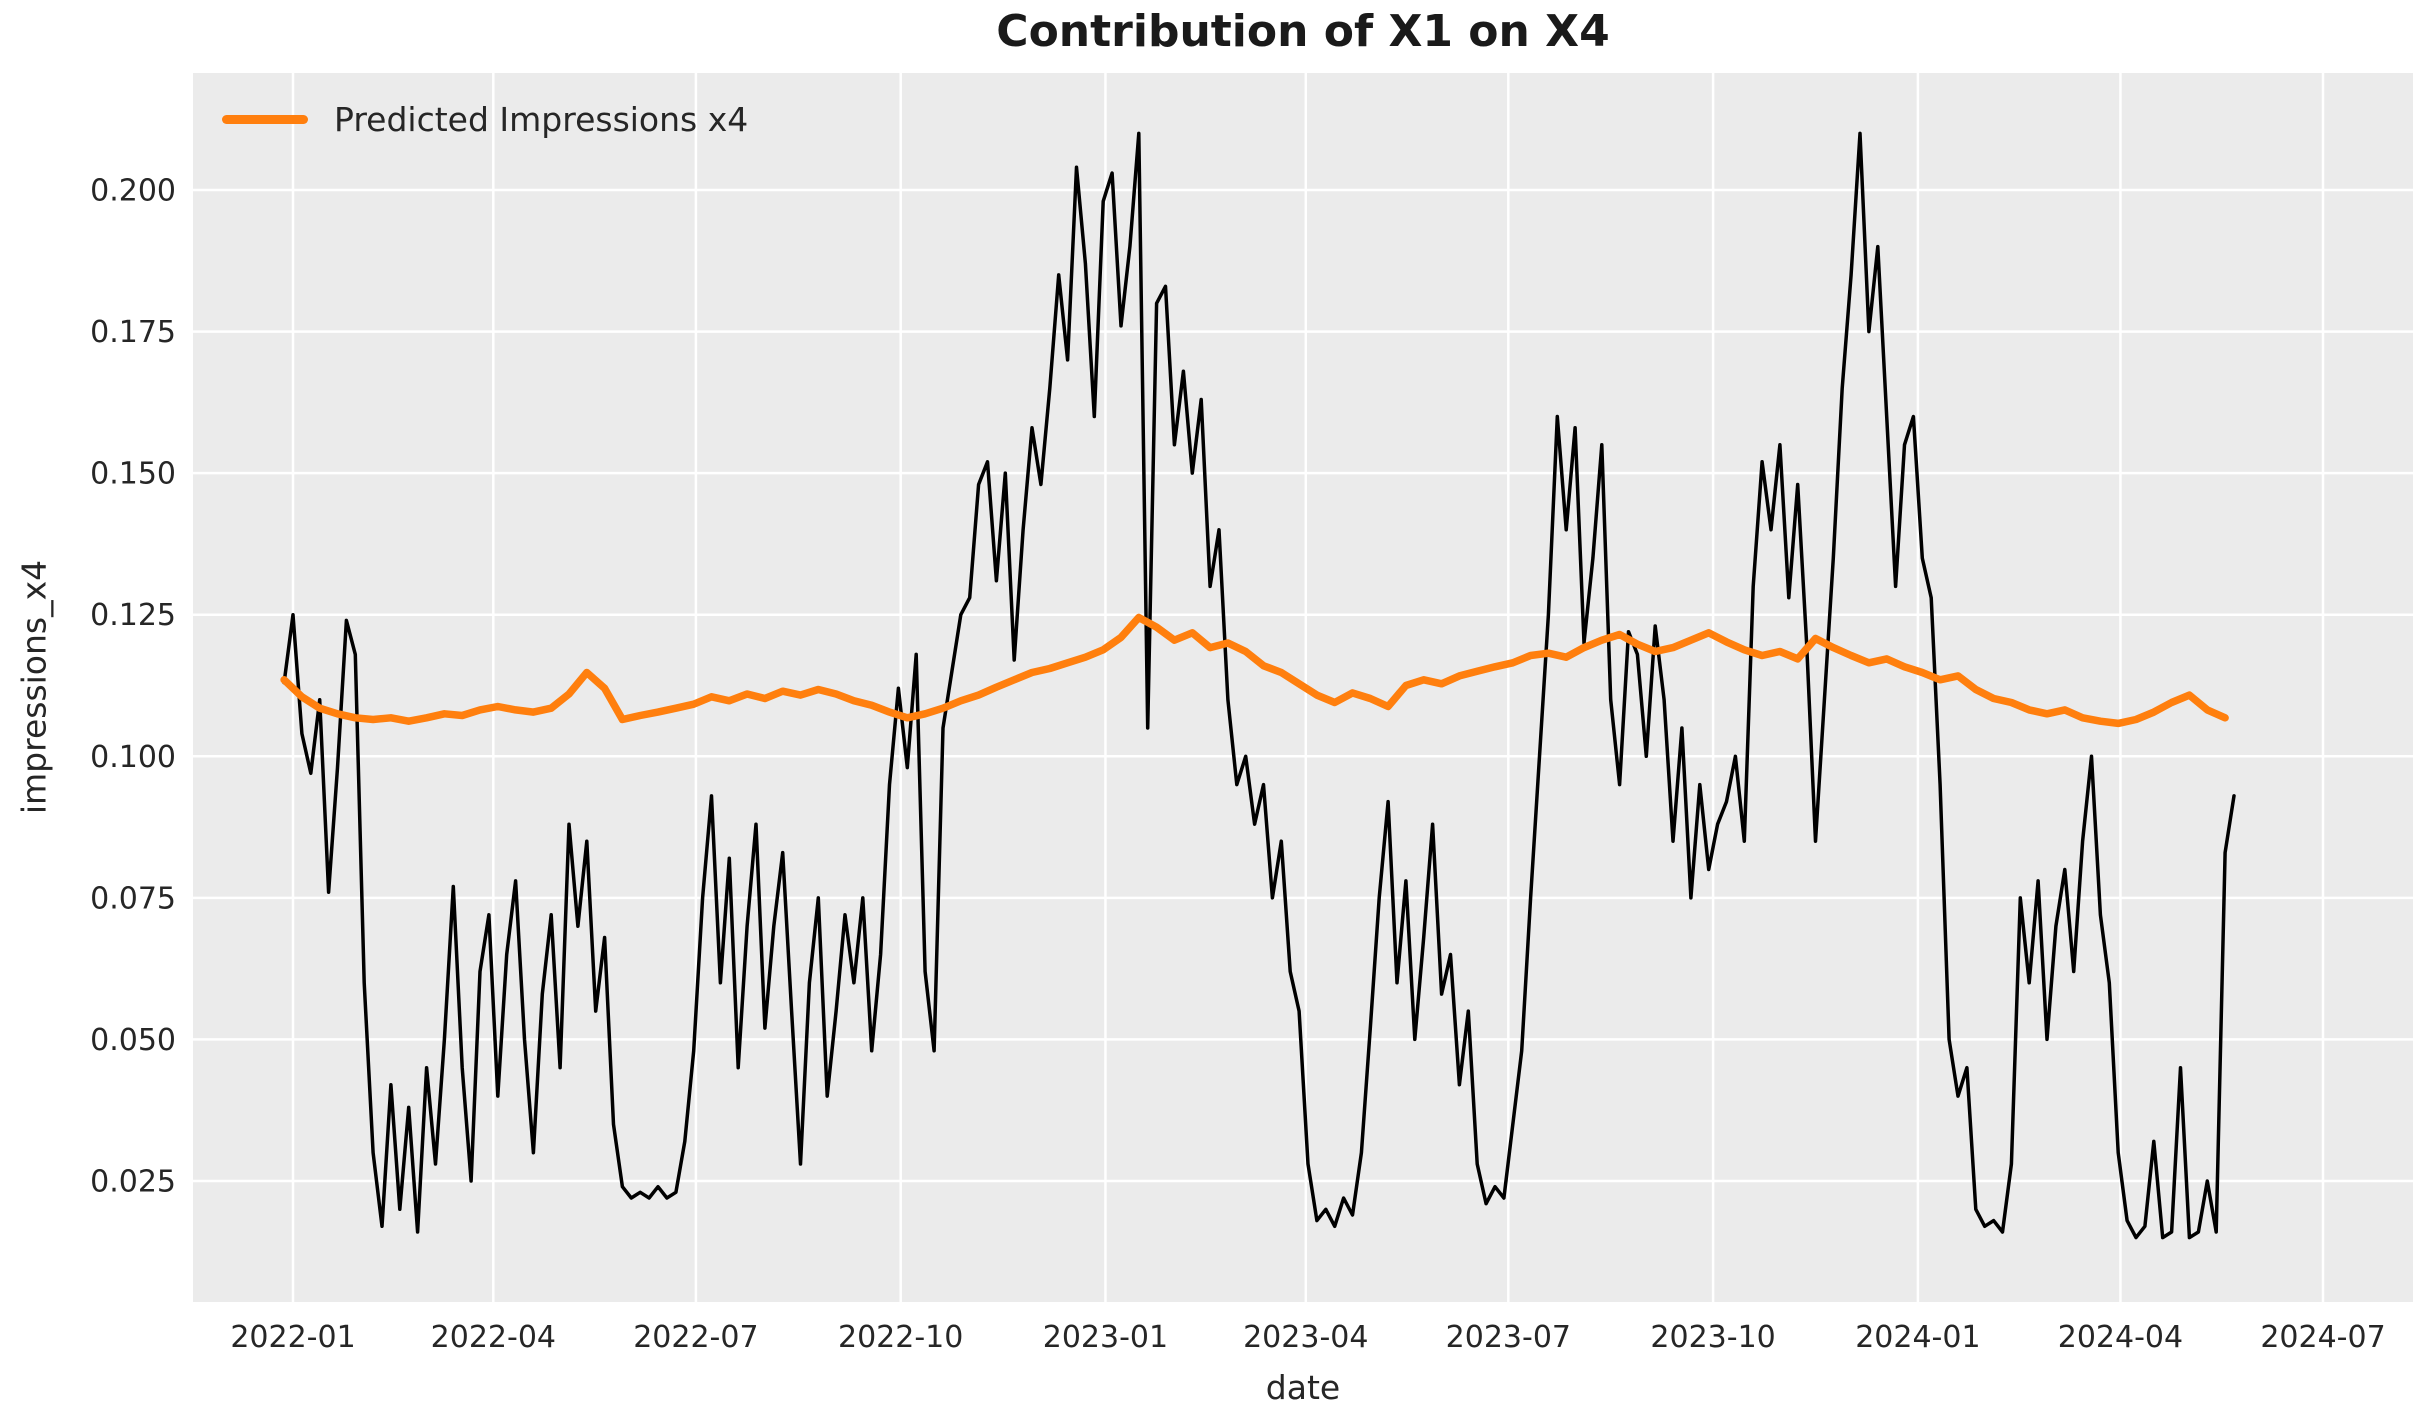 Image resolution: width=2423 pixels, height=1423 pixels. Describe the element at coordinates (133, 898) in the screenshot. I see `y-tick-label: 0.075` at that location.